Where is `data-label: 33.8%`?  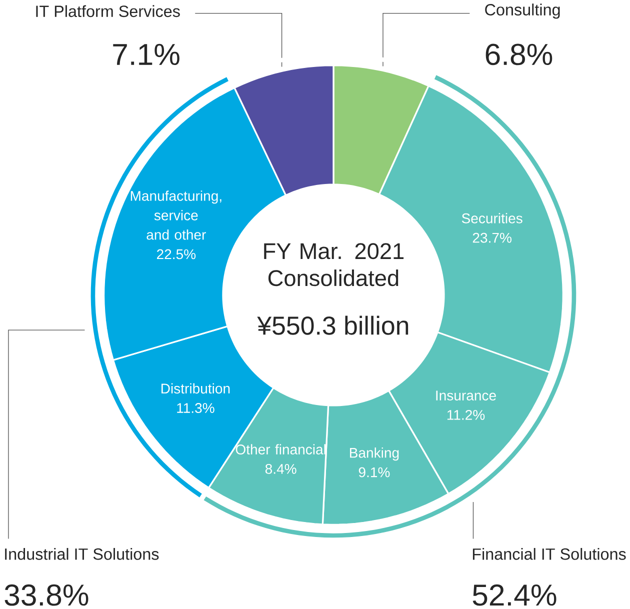 data-label: 33.8% is located at coordinates (46, 595).